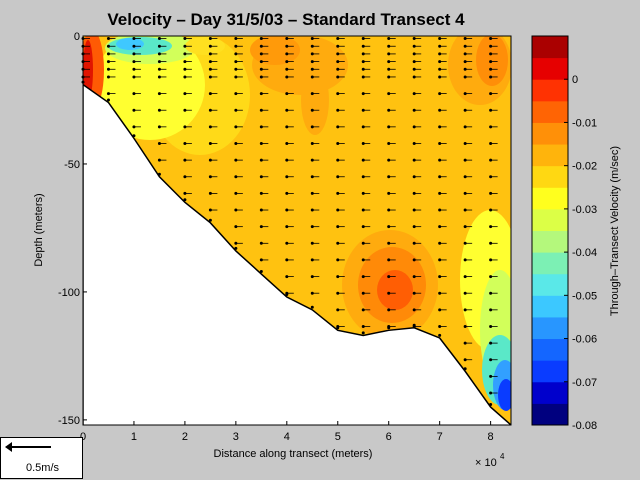  Describe the element at coordinates (185, 437) in the screenshot. I see `x-tick-label: 2` at that location.